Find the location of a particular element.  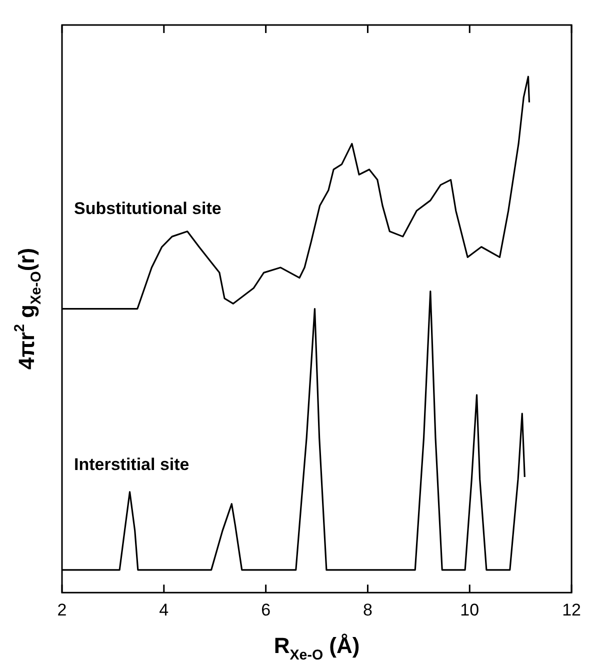

x-tick-label: 4 is located at coordinates (164, 610).